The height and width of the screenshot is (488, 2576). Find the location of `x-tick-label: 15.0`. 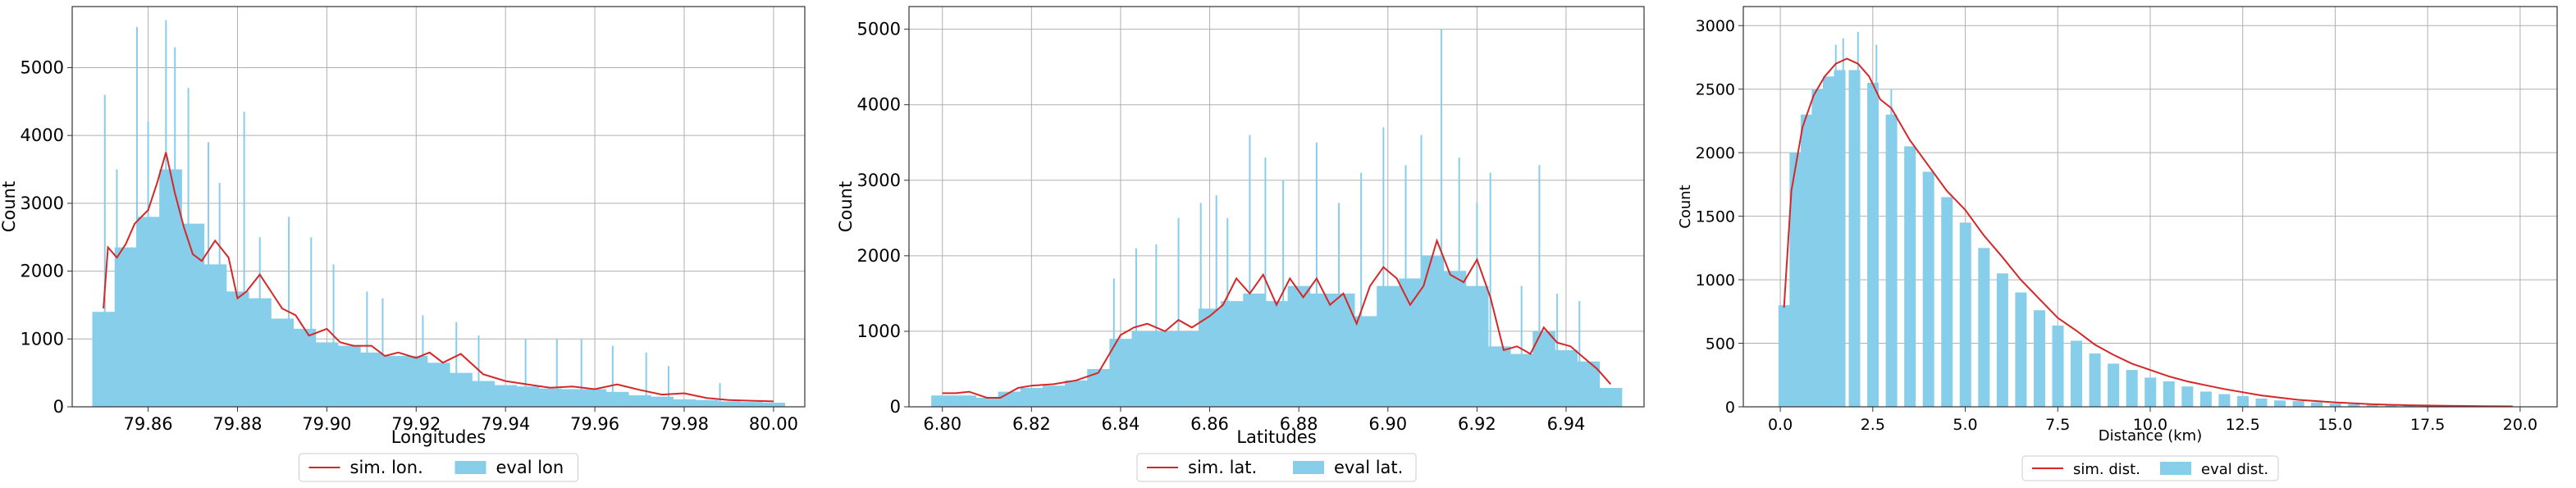

x-tick-label: 15.0 is located at coordinates (2335, 425).